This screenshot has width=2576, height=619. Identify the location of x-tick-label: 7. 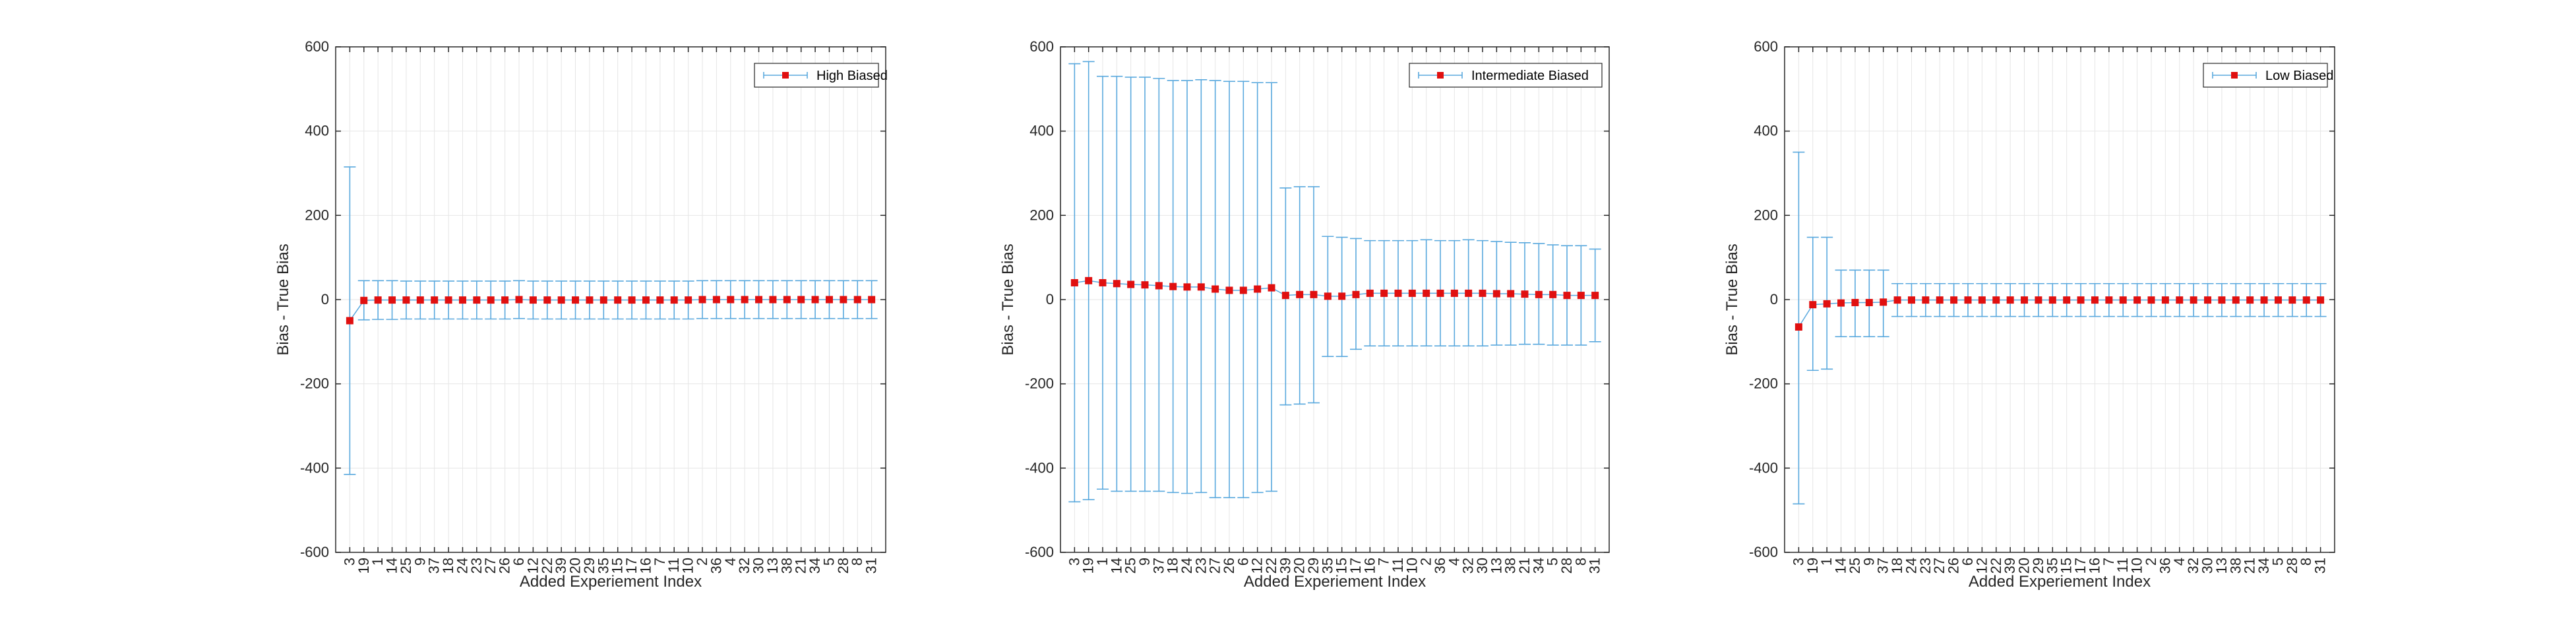
(660, 562).